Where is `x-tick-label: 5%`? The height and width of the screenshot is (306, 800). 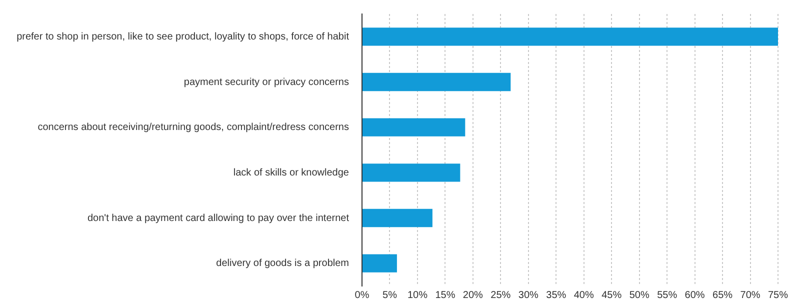
x-tick-label: 5% is located at coordinates (390, 295).